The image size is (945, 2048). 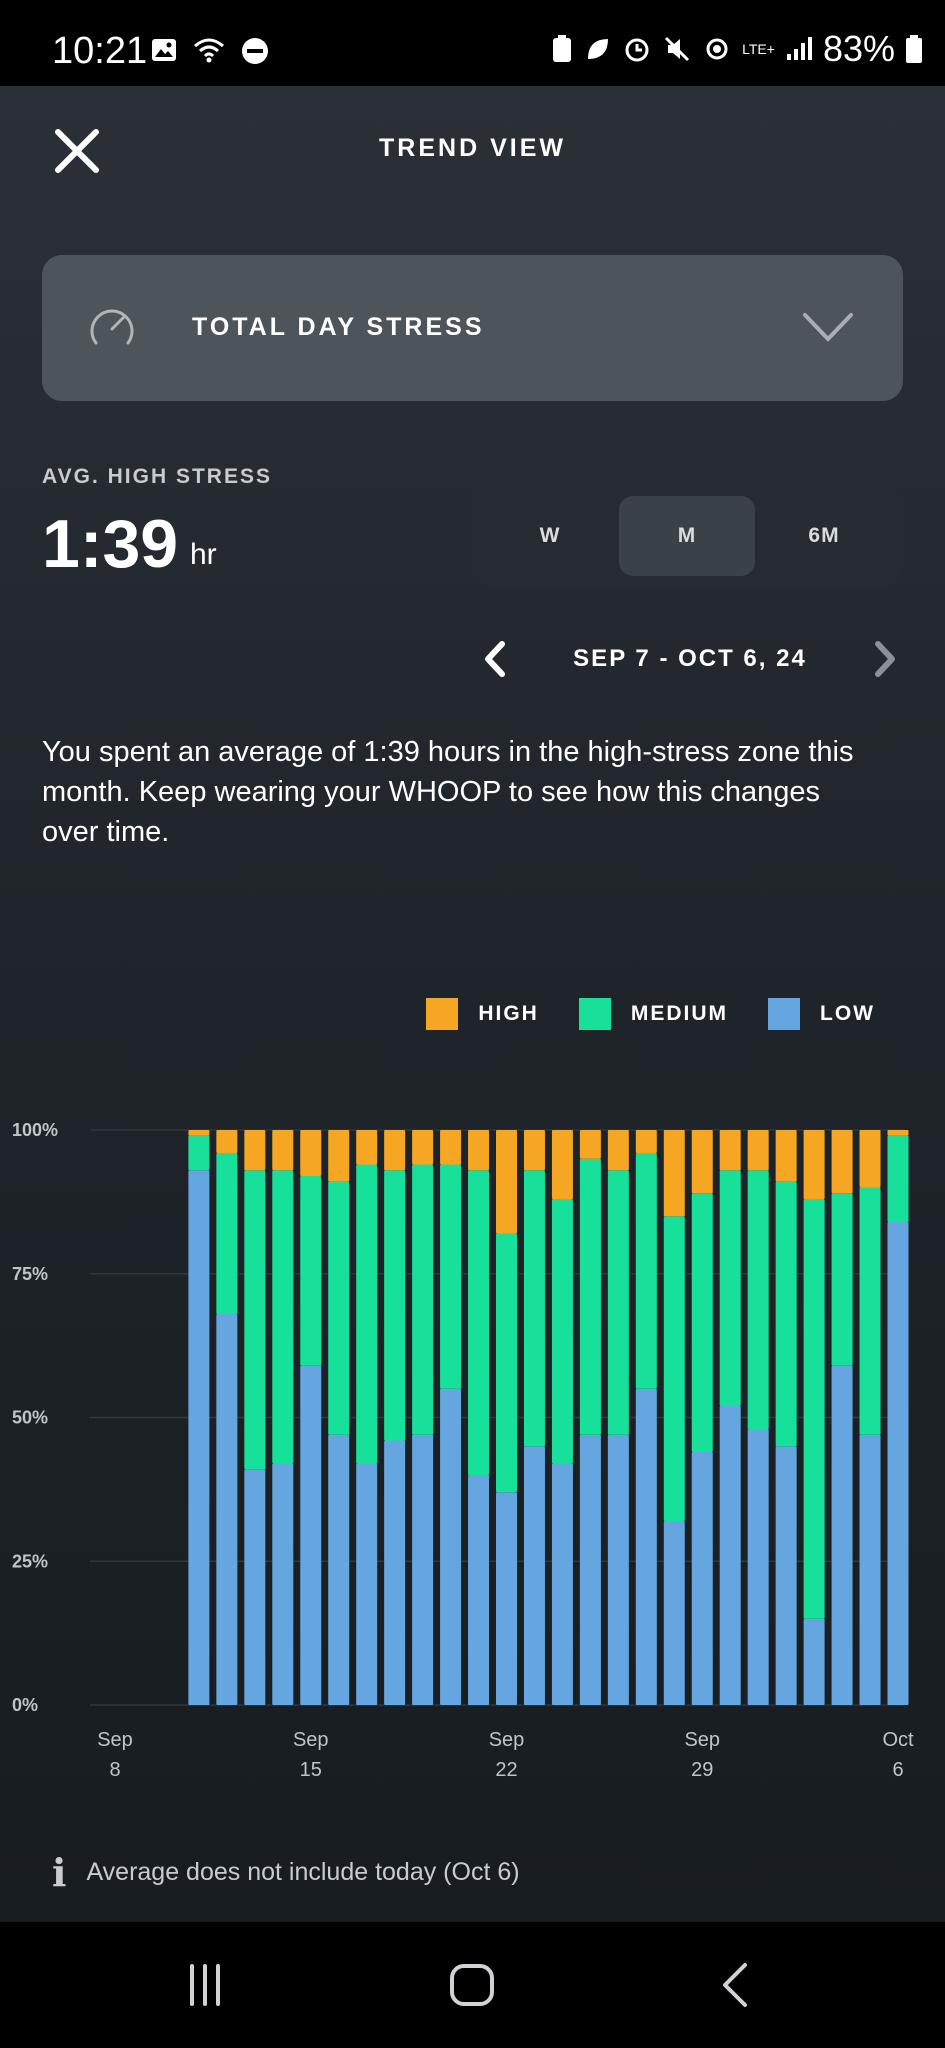 I want to click on avg-value: 1:39, so click(x=110, y=544).